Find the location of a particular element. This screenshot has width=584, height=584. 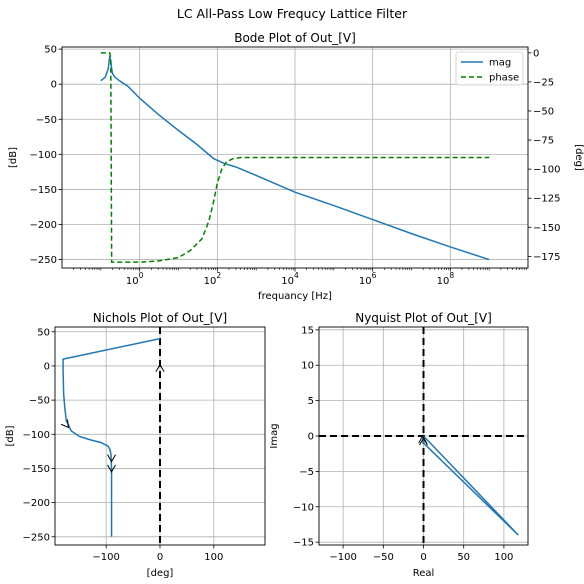

x-tick-label-exponent: 6 is located at coordinates (374, 275).